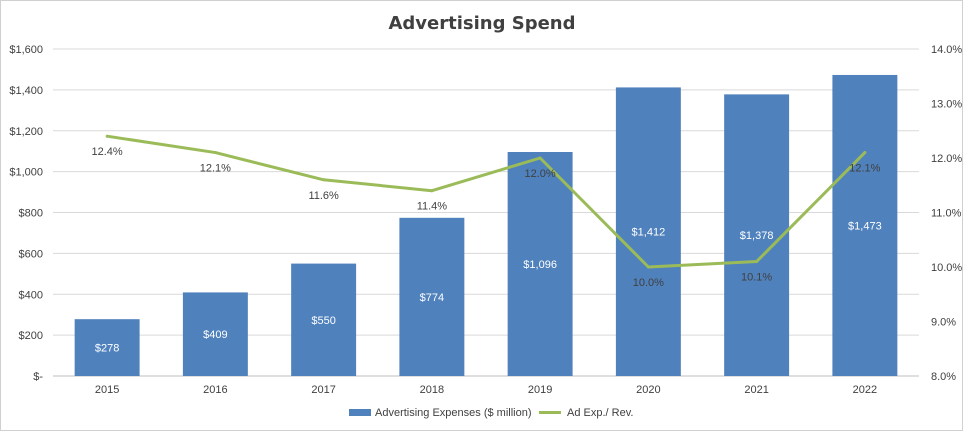 The image size is (963, 432). Describe the element at coordinates (486, 390) in the screenshot. I see `x-axis: 2015 2016 2017 2018 2019 2020 2021 2022` at that location.